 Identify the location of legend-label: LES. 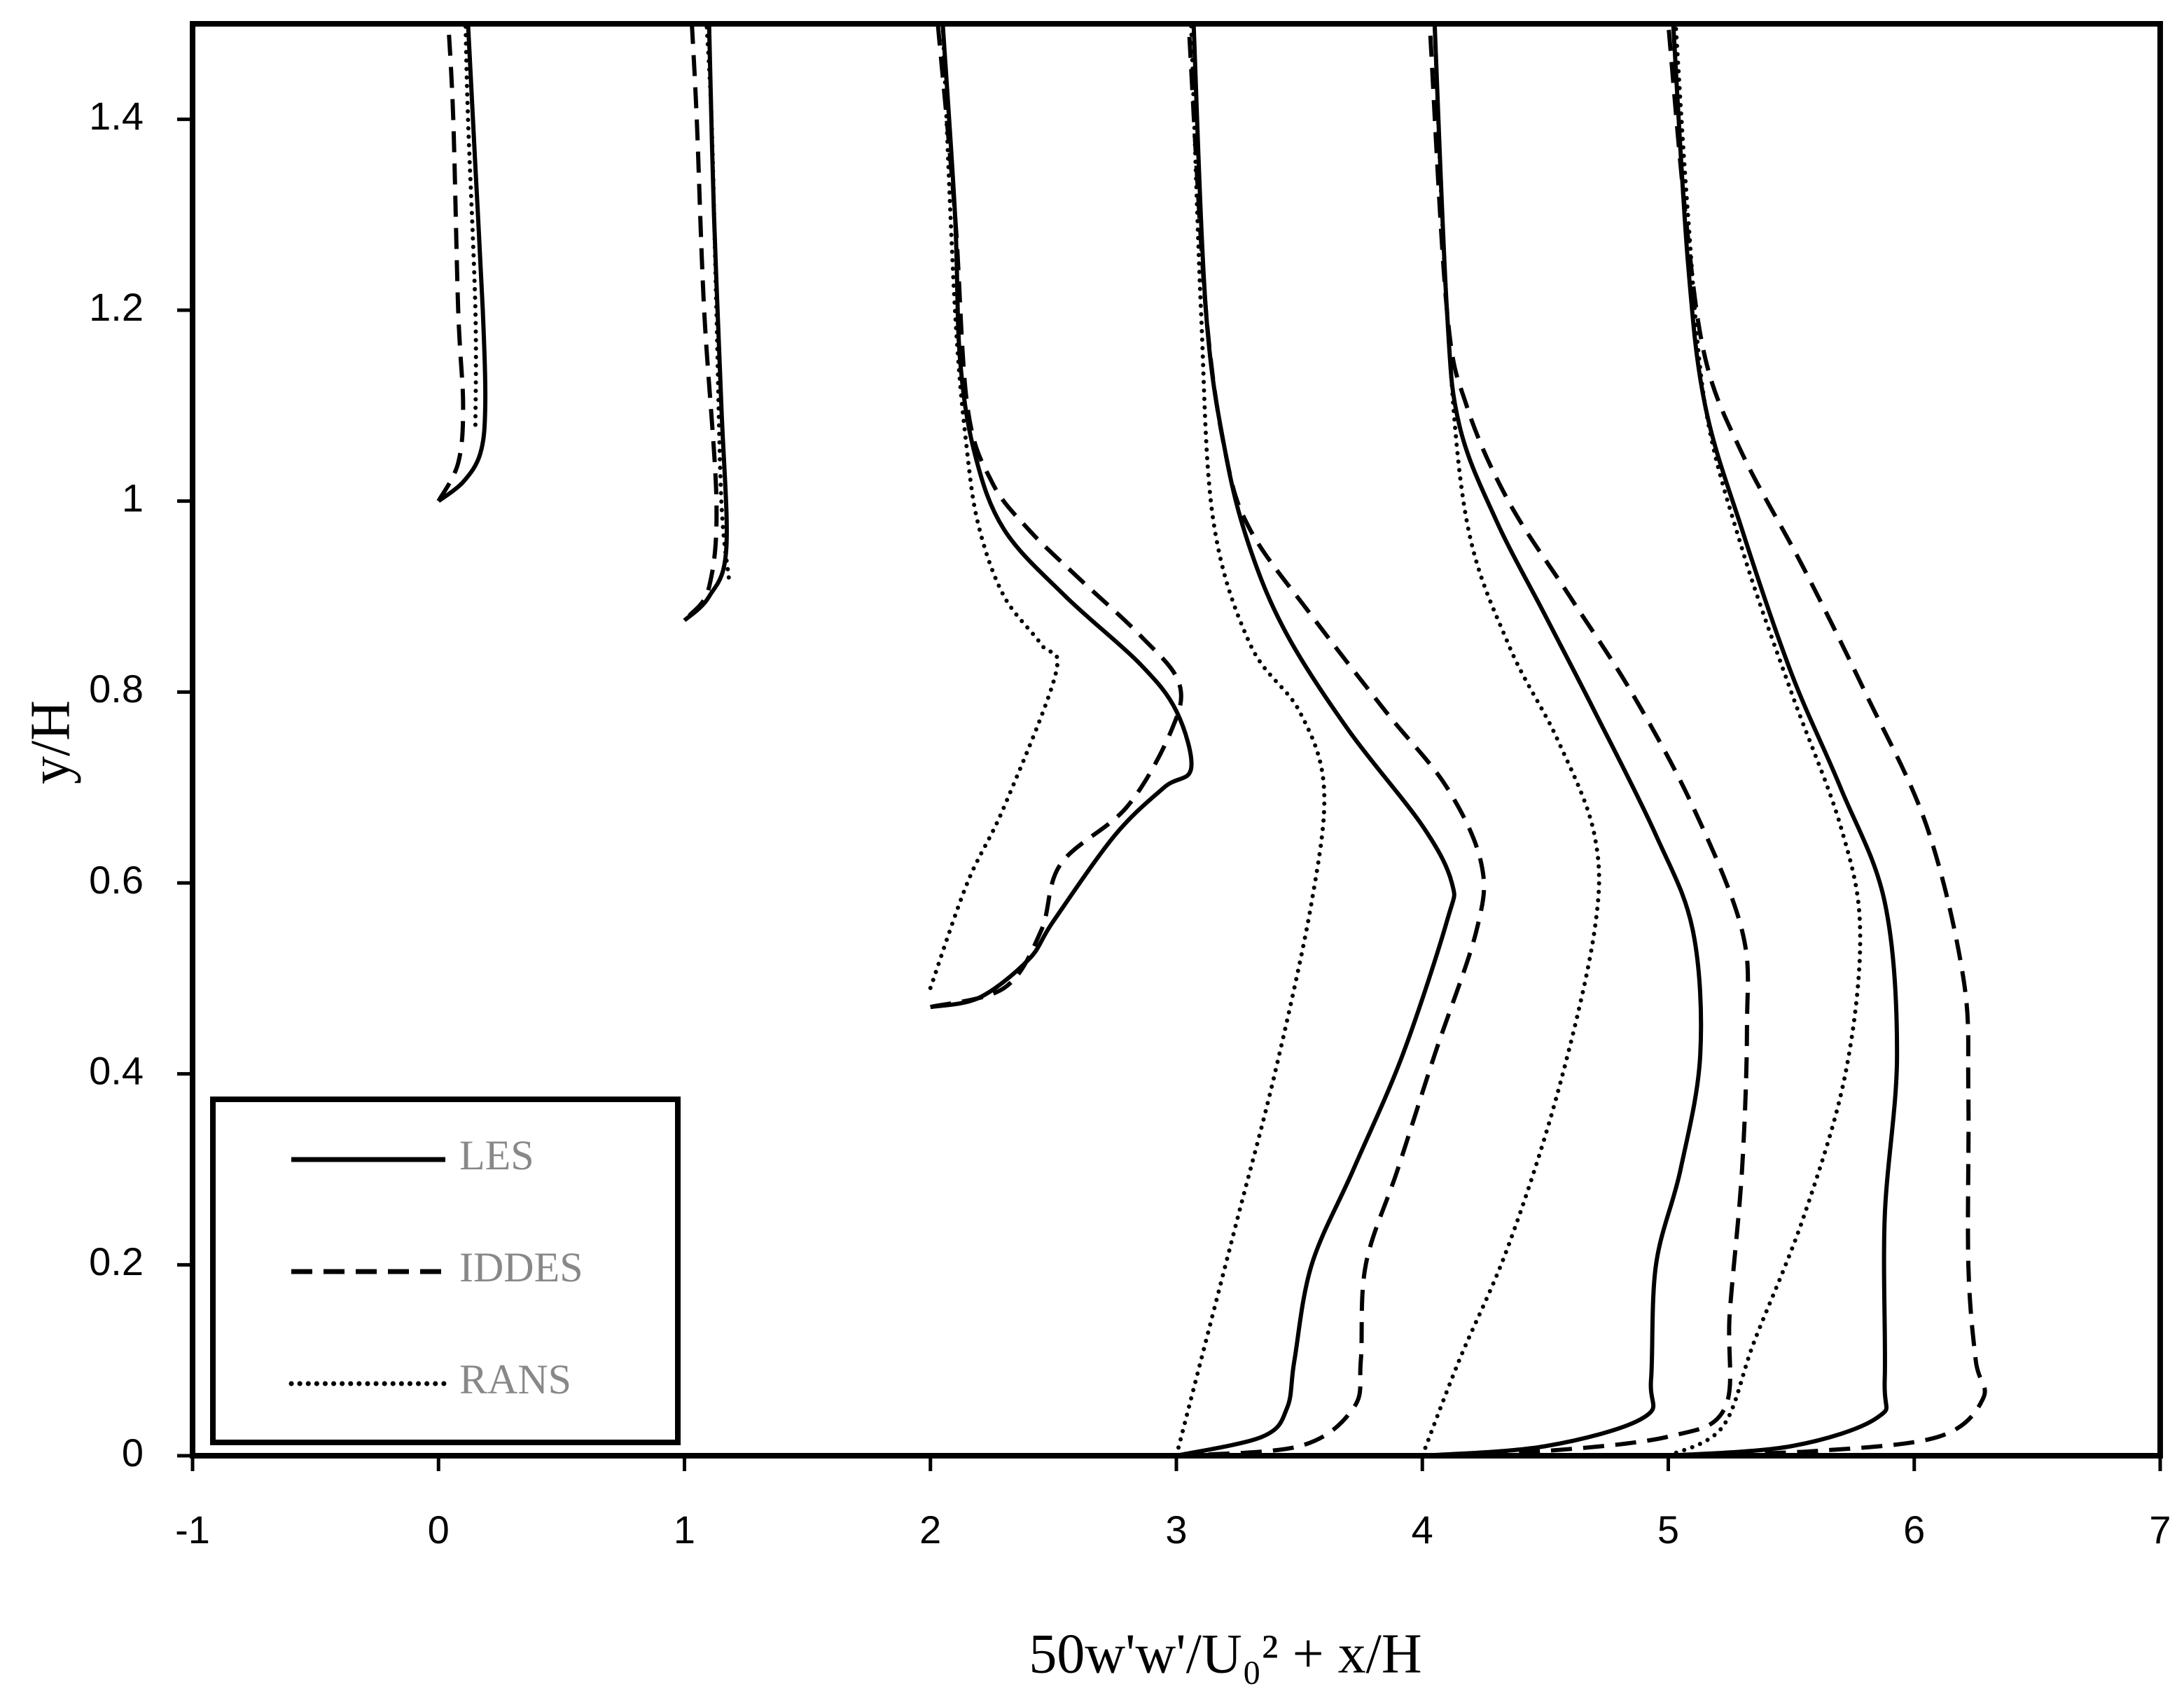
(497, 1155).